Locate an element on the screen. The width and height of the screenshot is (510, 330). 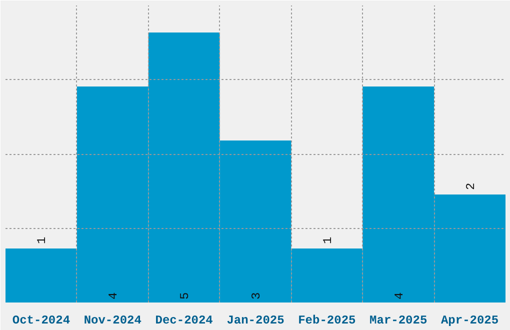
data-label: 5 is located at coordinates (185, 296).